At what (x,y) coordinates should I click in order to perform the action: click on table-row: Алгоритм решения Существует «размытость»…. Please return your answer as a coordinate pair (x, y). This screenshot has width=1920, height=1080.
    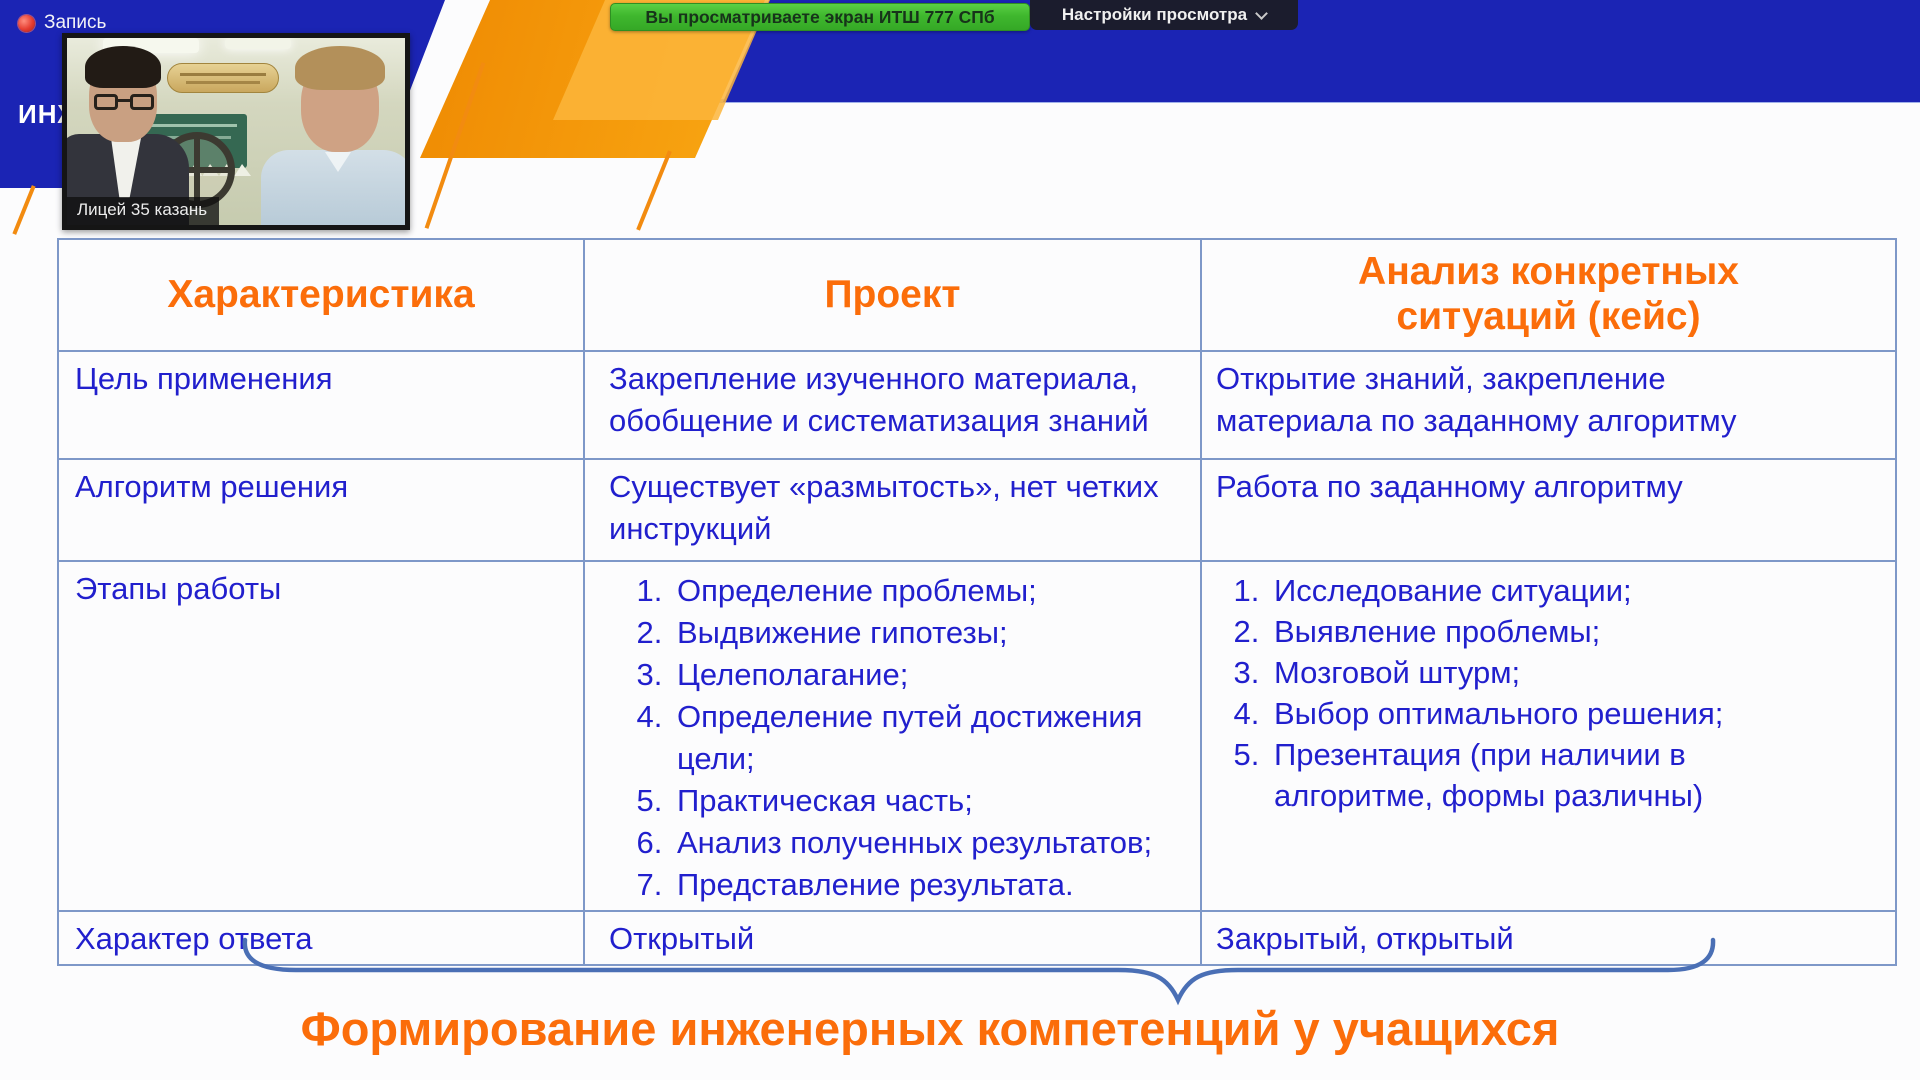
    Looking at the image, I should click on (977, 510).